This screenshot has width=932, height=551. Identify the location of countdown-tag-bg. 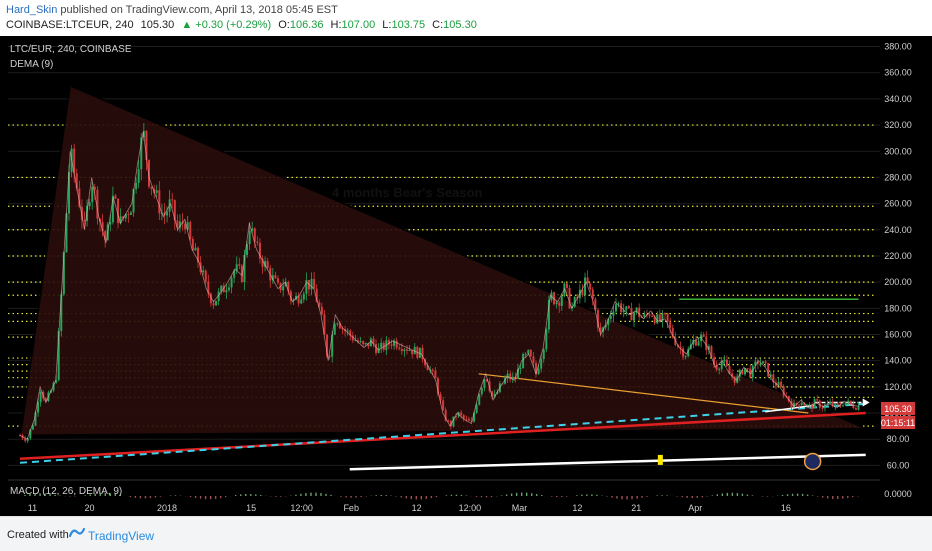
(898, 422).